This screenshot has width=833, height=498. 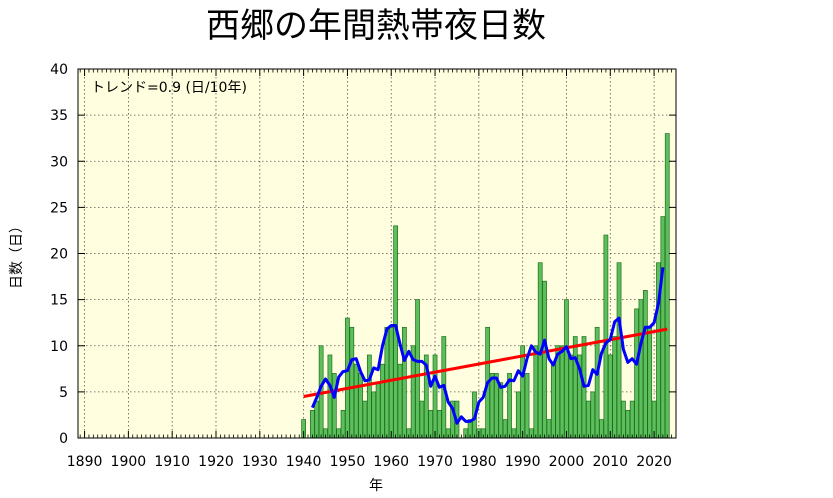 What do you see at coordinates (610, 462) in the screenshot?
I see `x-tick-label: 2010` at bounding box center [610, 462].